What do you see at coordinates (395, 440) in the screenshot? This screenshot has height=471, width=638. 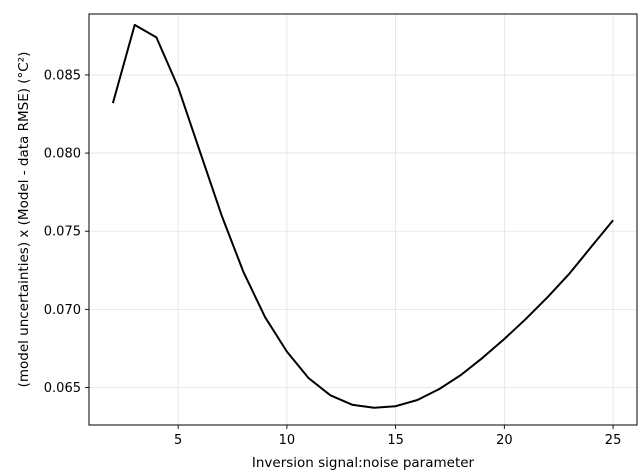 I see `x-tick-label: 15` at bounding box center [395, 440].